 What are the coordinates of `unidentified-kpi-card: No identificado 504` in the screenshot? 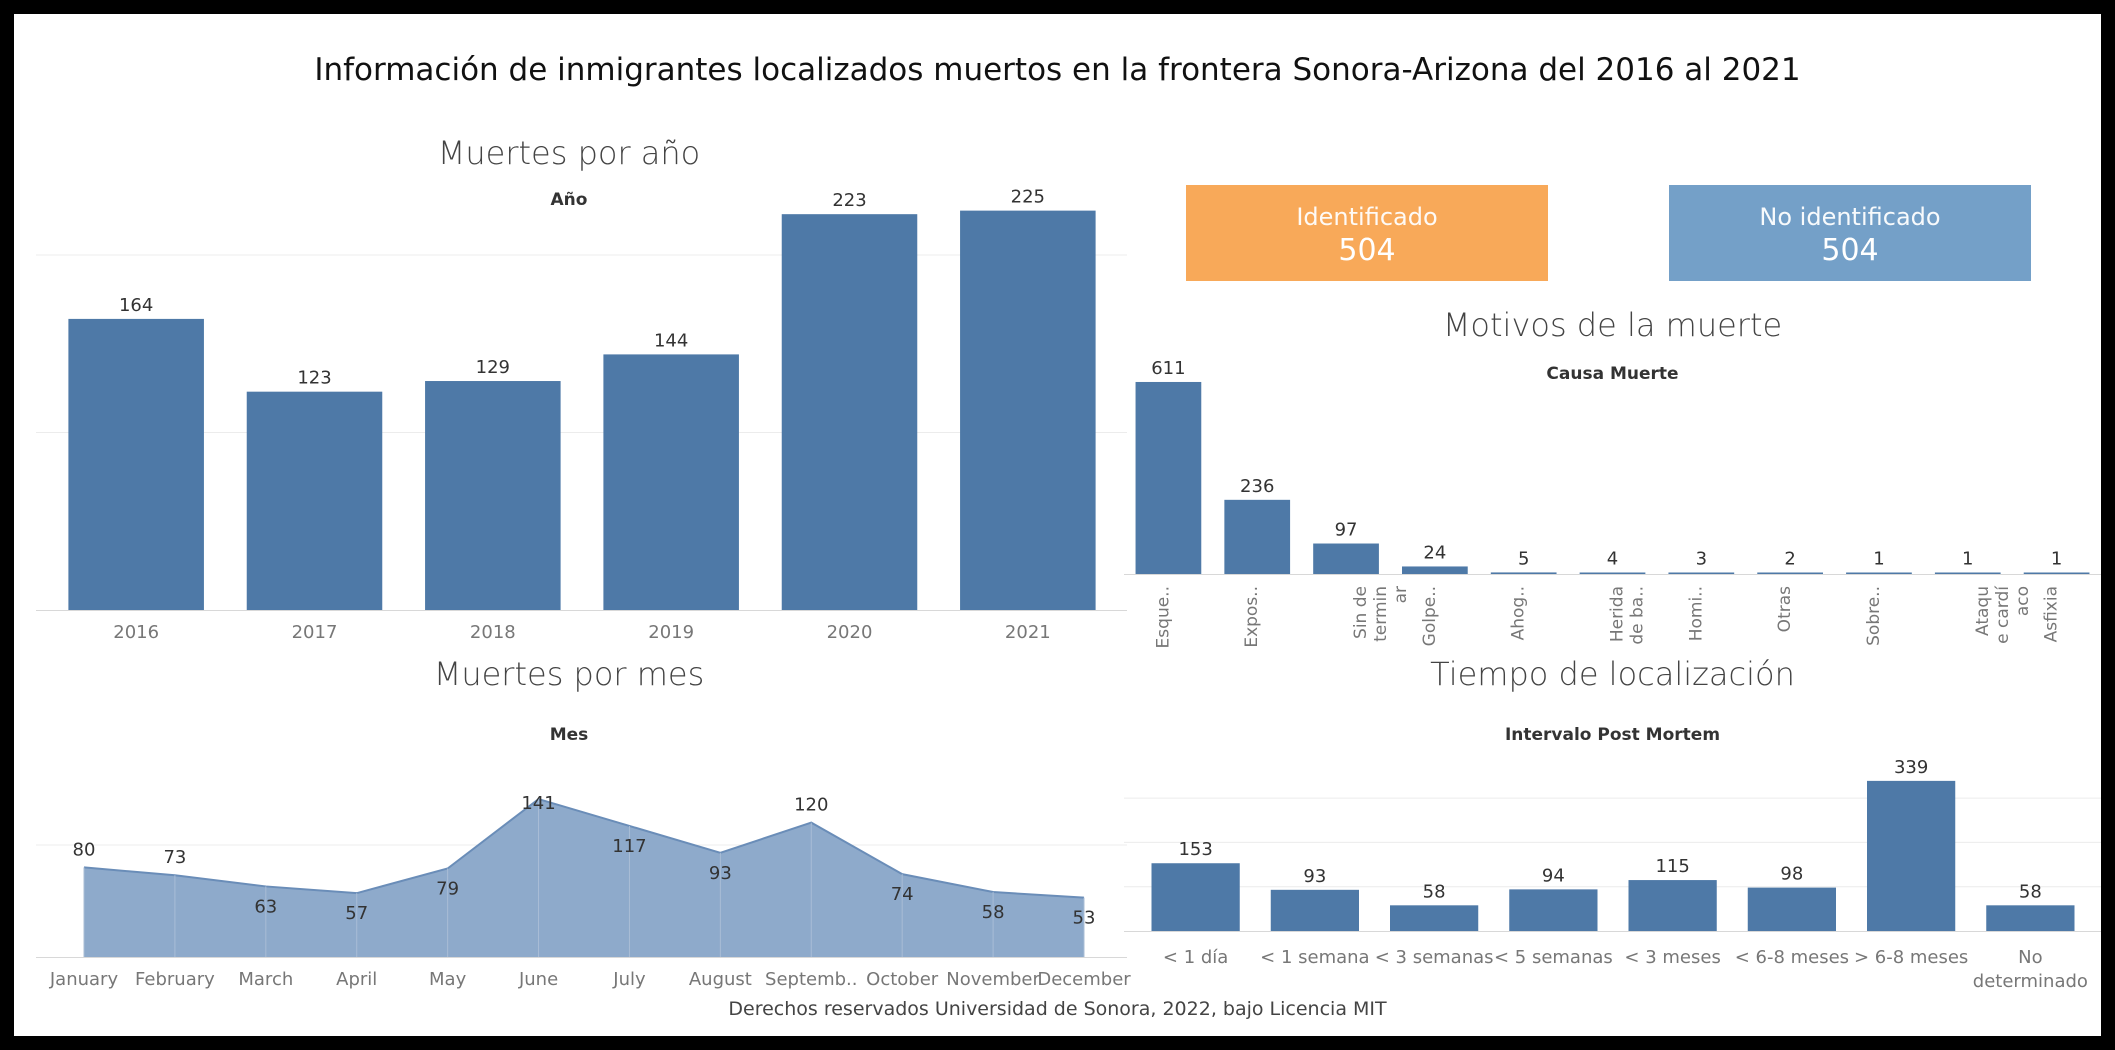 It's located at (1850, 233).